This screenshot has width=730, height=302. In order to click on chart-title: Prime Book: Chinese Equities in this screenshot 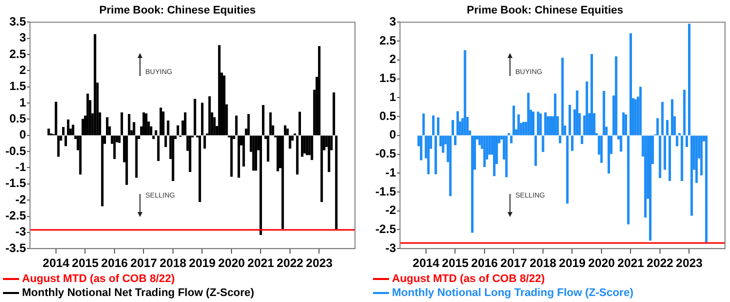, I will do `click(177, 10)`.